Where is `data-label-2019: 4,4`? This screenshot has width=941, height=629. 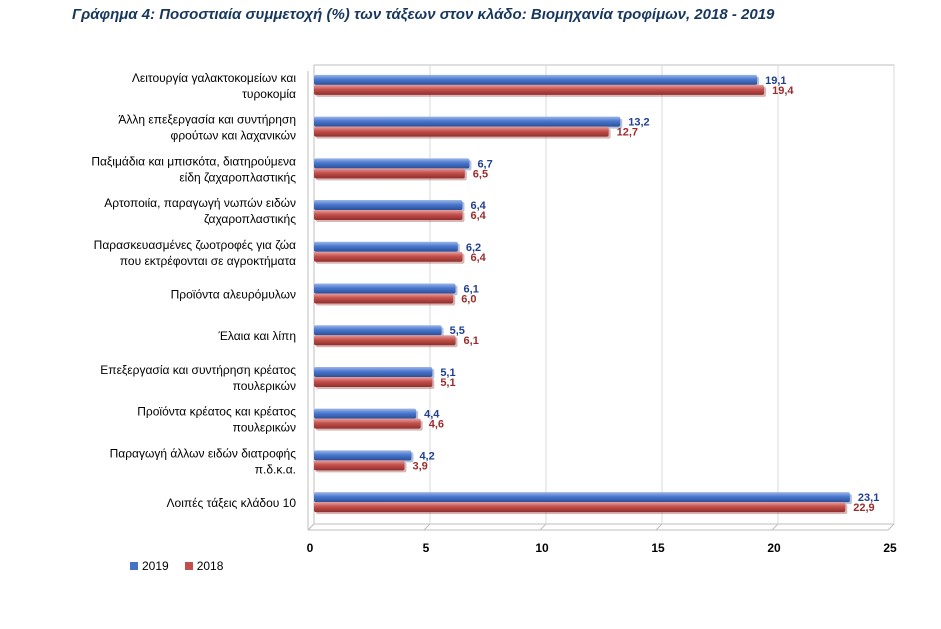 data-label-2019: 4,4 is located at coordinates (432, 415).